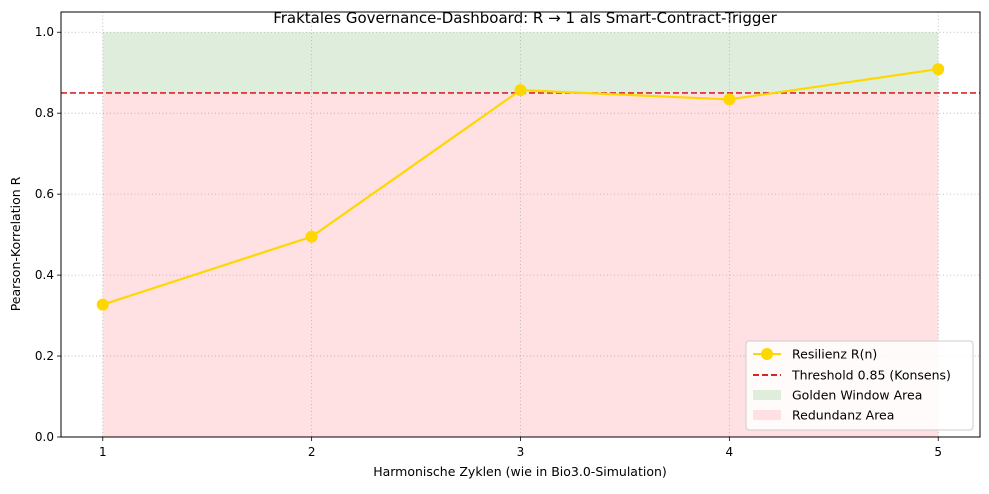 The height and width of the screenshot is (494, 989). What do you see at coordinates (767, 395) in the screenshot?
I see `legend-golden-swatch` at bounding box center [767, 395].